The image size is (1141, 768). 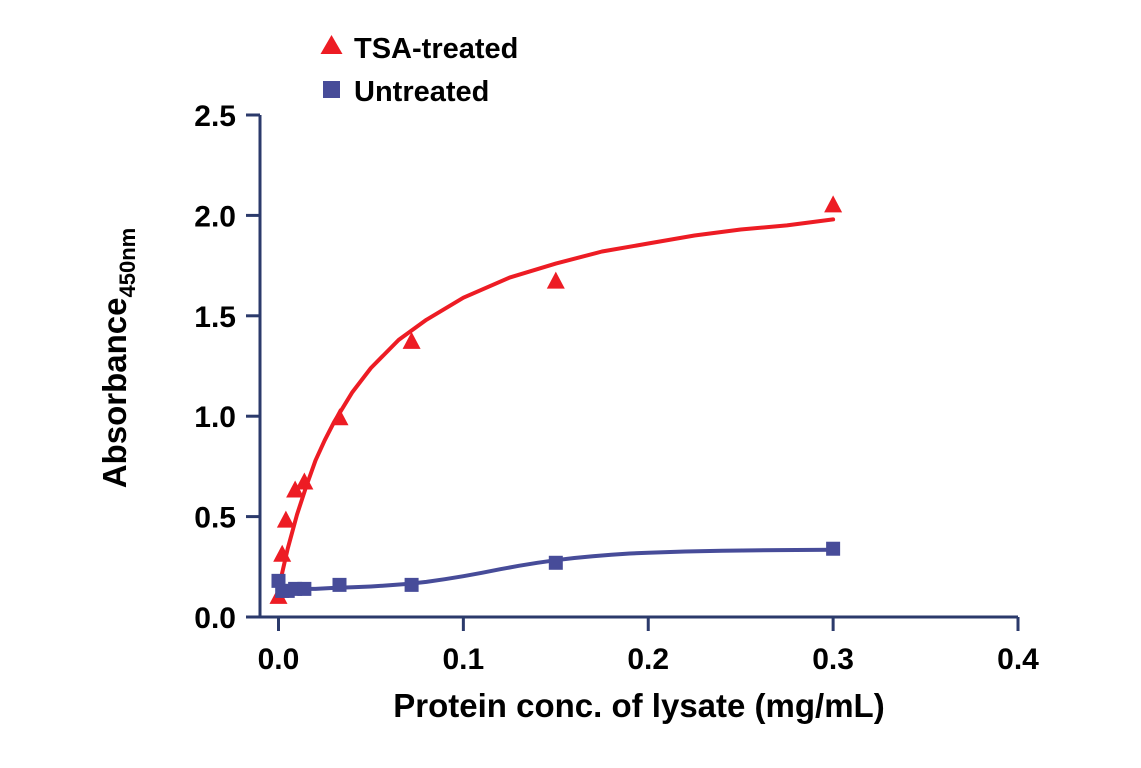 What do you see at coordinates (436, 49) in the screenshot?
I see `legend-label-tsa-treated: TSA-treated` at bounding box center [436, 49].